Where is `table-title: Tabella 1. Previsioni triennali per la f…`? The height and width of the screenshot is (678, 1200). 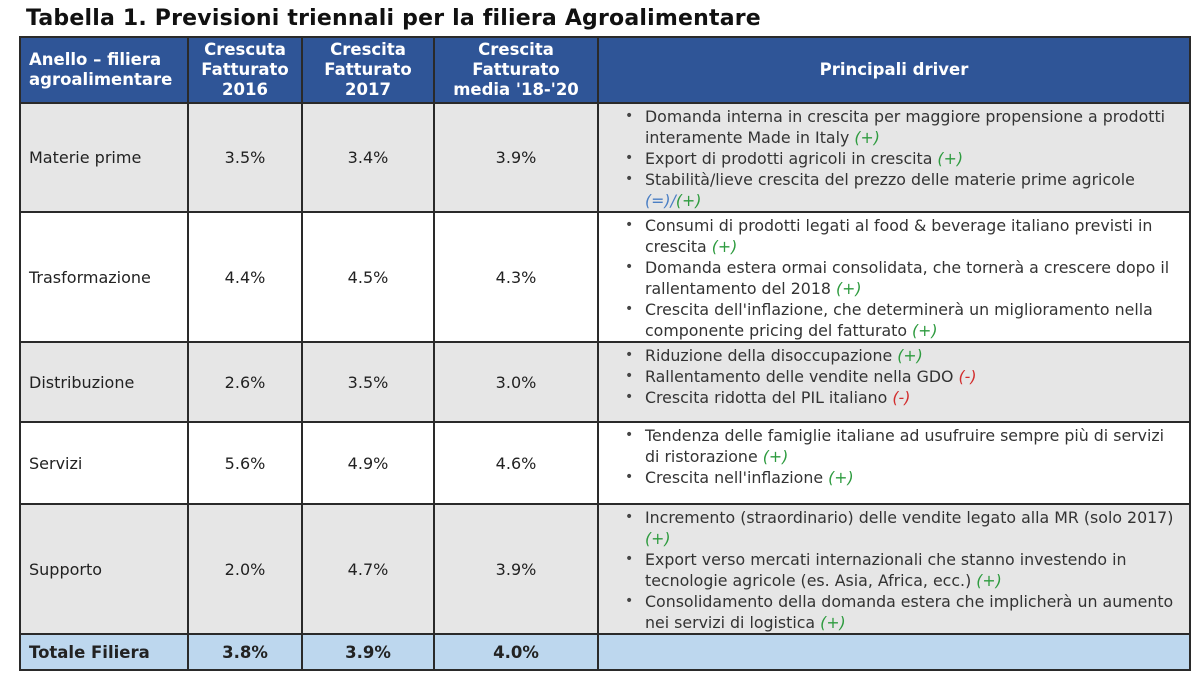 table-title: Tabella 1. Previsioni triennali per la f… is located at coordinates (393, 18).